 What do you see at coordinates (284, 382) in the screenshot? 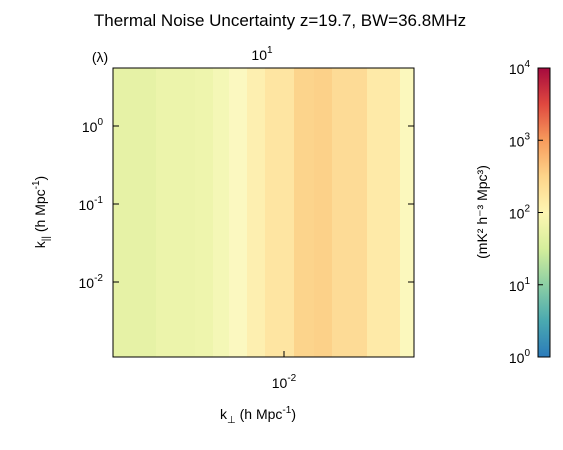
I see `x-tick-label: 10-2` at bounding box center [284, 382].